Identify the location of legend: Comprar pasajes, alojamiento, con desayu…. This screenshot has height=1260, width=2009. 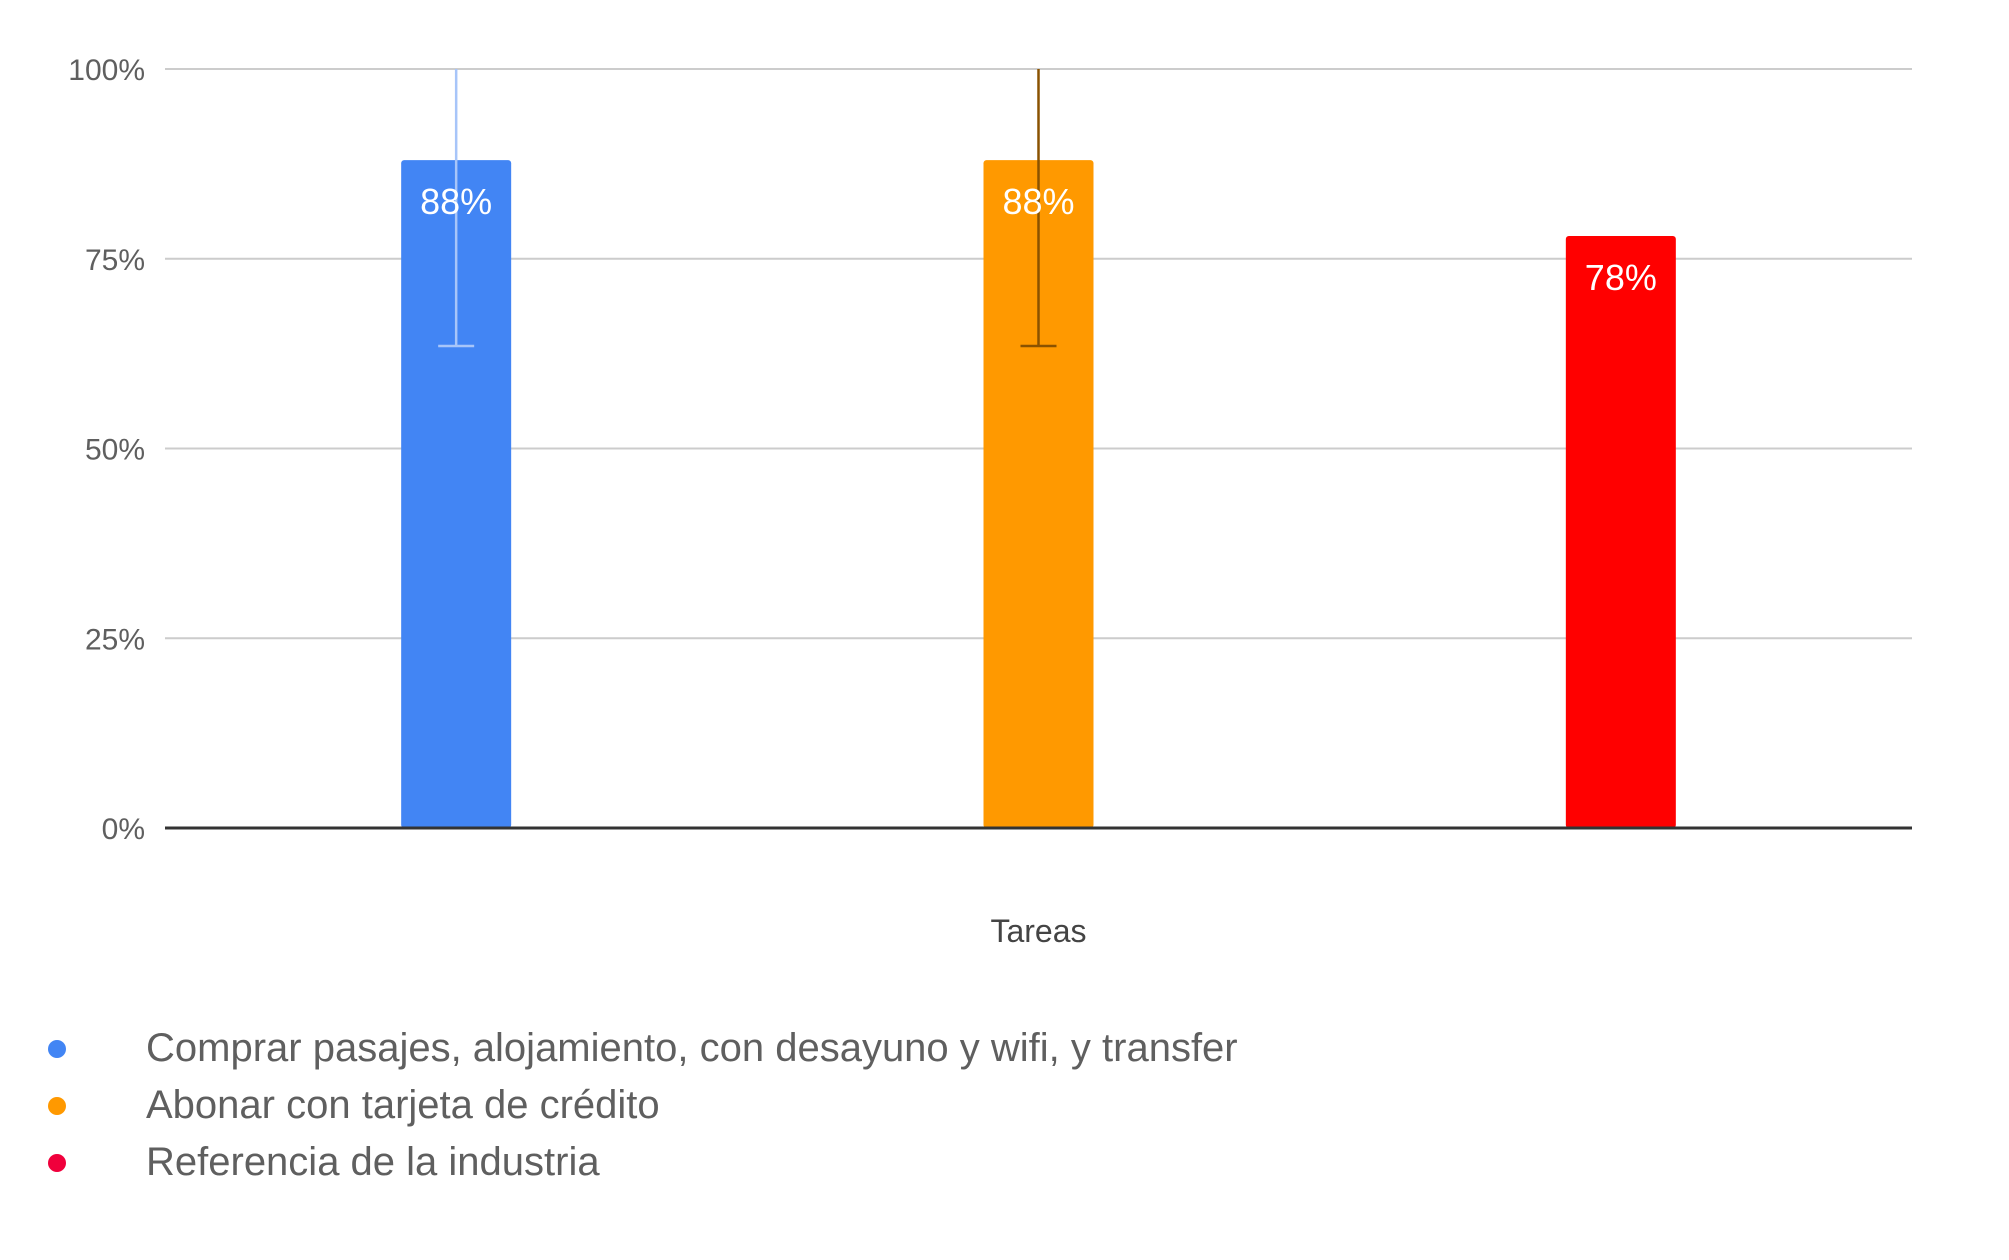
(643, 1105).